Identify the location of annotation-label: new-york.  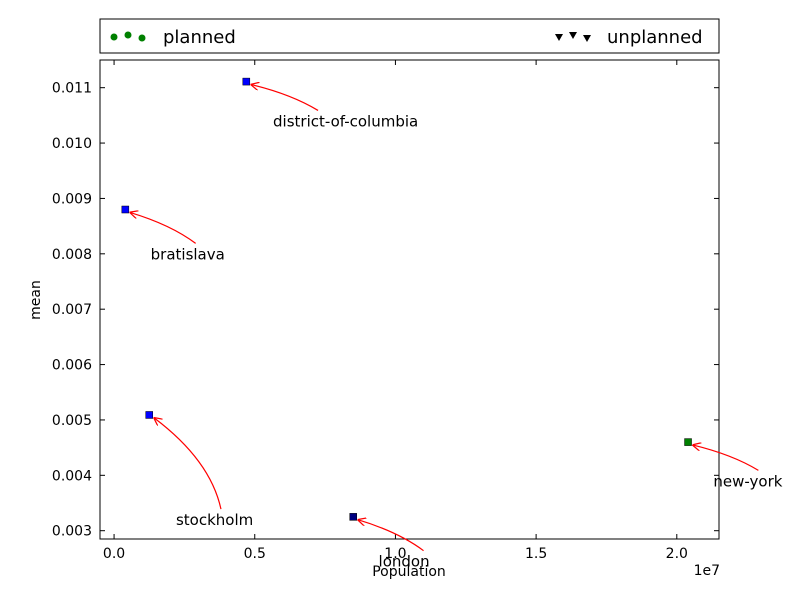
(747, 481).